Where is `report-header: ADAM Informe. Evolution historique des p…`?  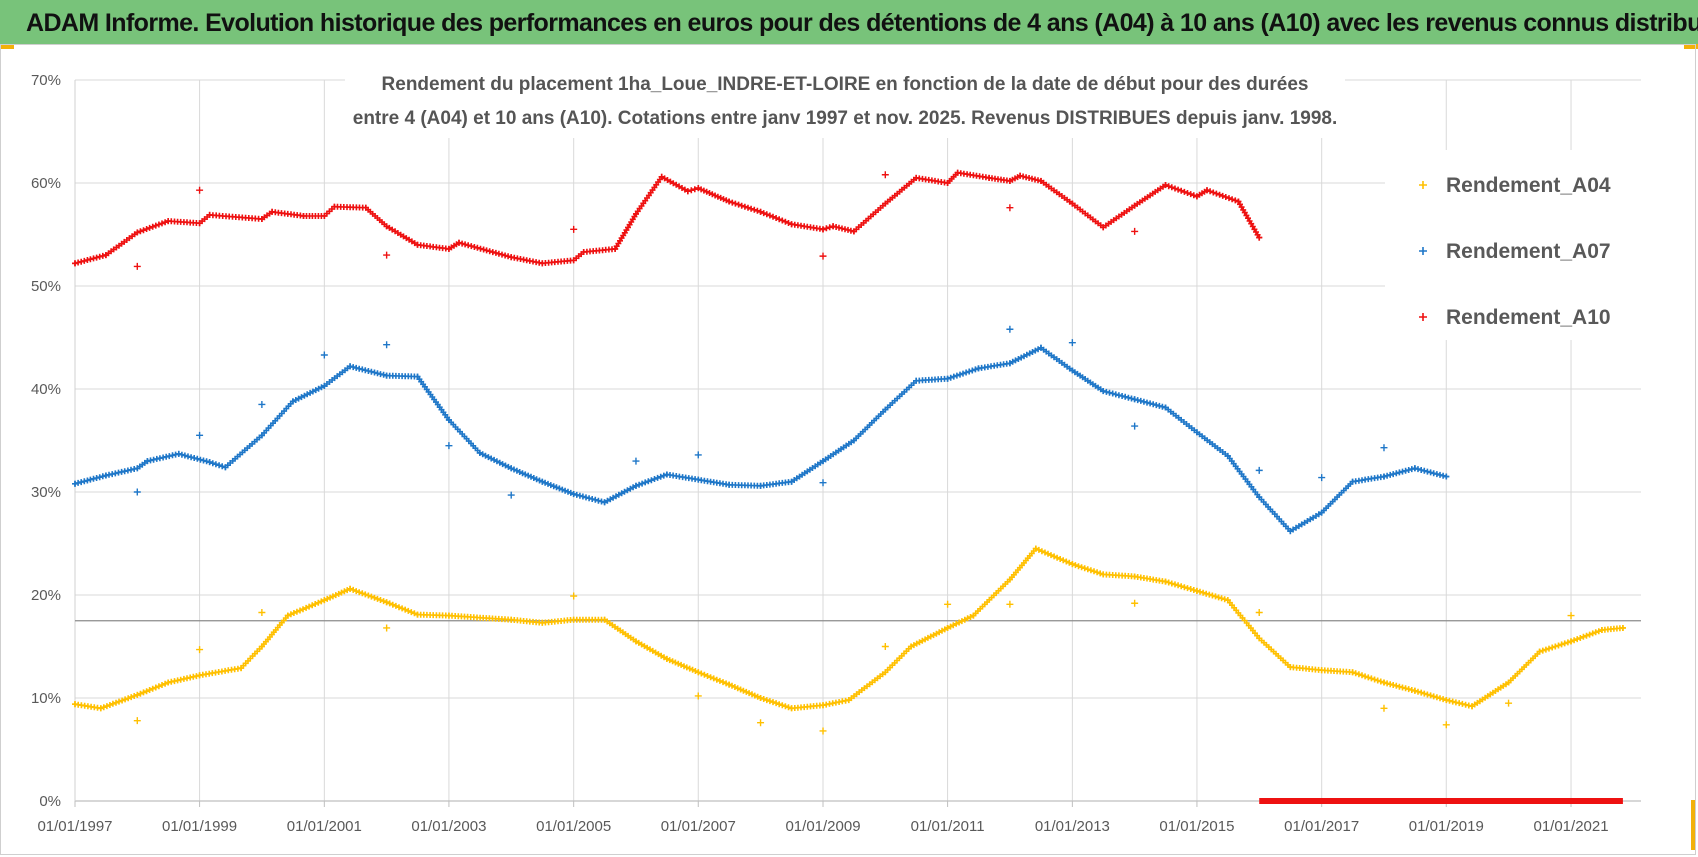 report-header: ADAM Informe. Evolution historique des p… is located at coordinates (849, 22).